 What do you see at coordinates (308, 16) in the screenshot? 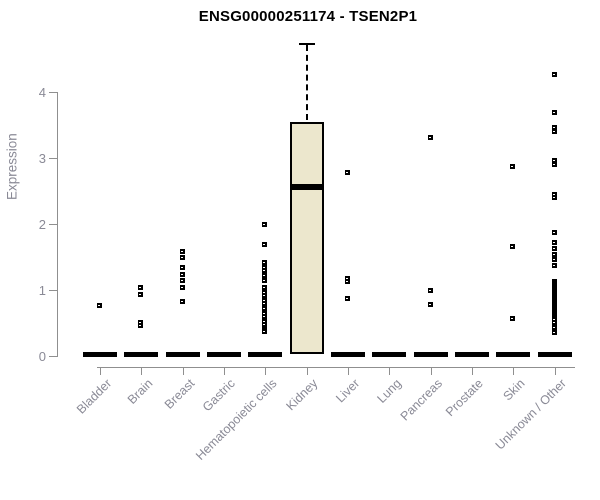
I see `chart-title: ENSG00000251174 - TSEN2P1` at bounding box center [308, 16].